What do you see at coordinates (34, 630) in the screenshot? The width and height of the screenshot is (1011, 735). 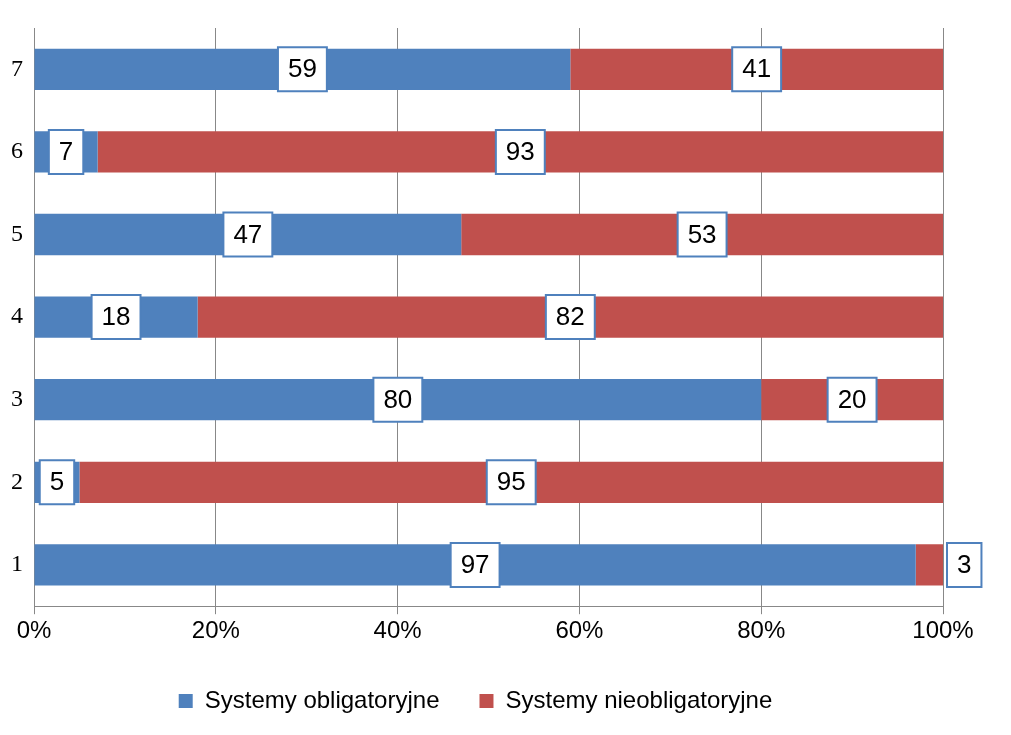 I see `x-tick-label: 0%` at bounding box center [34, 630].